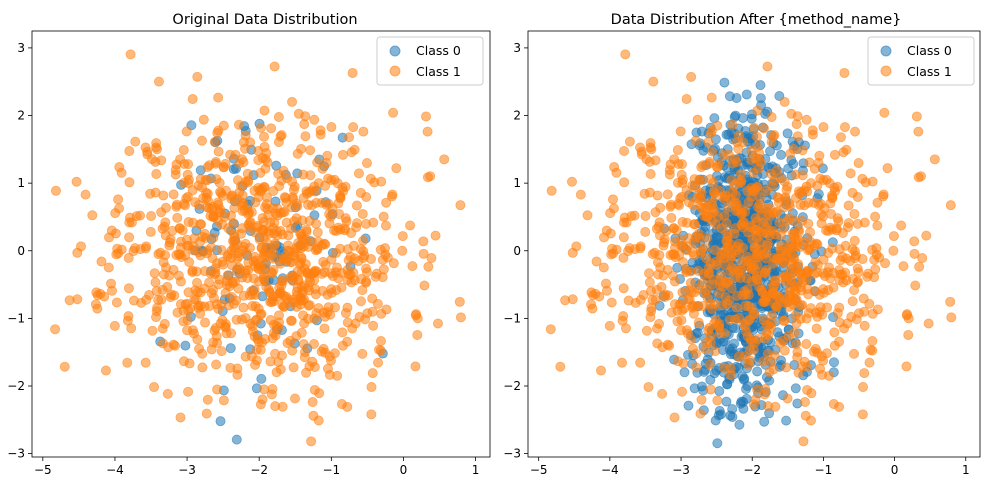 The width and height of the screenshot is (990, 490). Describe the element at coordinates (515, 251) in the screenshot. I see `right-y-axis: −3 −2 −1 0 1 2 3` at that location.